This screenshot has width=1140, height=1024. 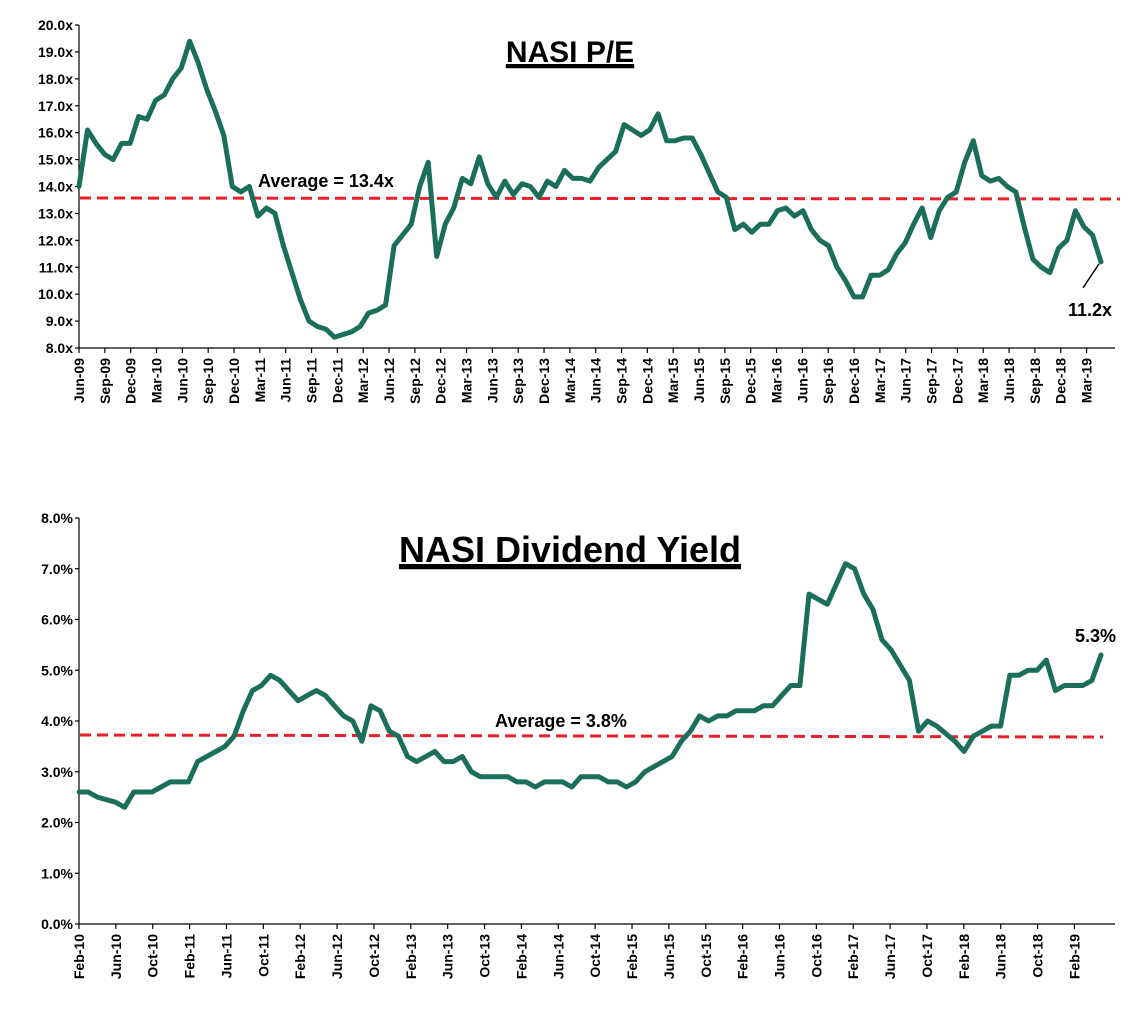 I want to click on y-tick-label: 13.0x, so click(x=55, y=213).